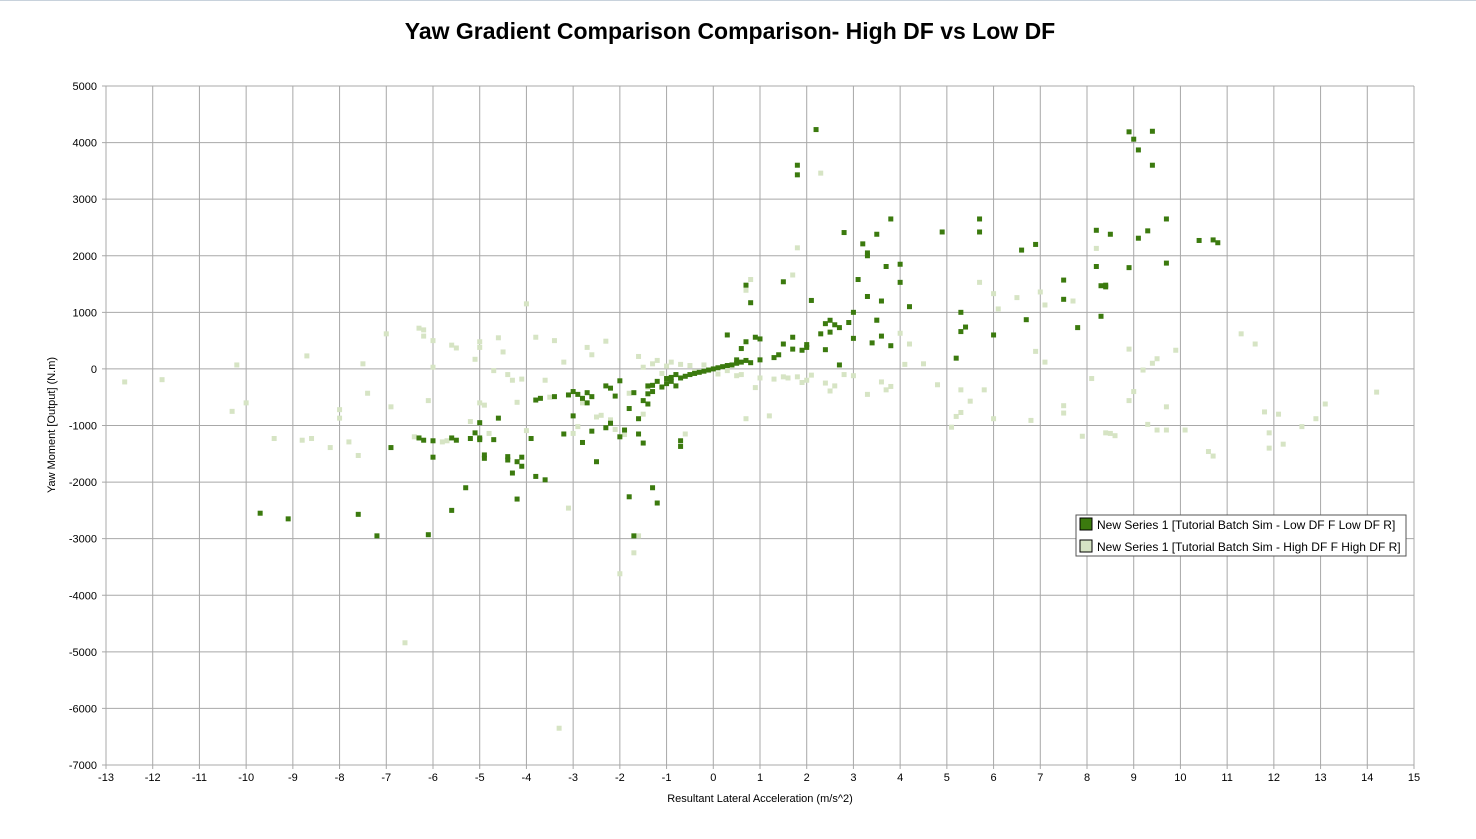 This screenshot has height=839, width=1476. What do you see at coordinates (667, 778) in the screenshot?
I see `x-tick-label: -1` at bounding box center [667, 778].